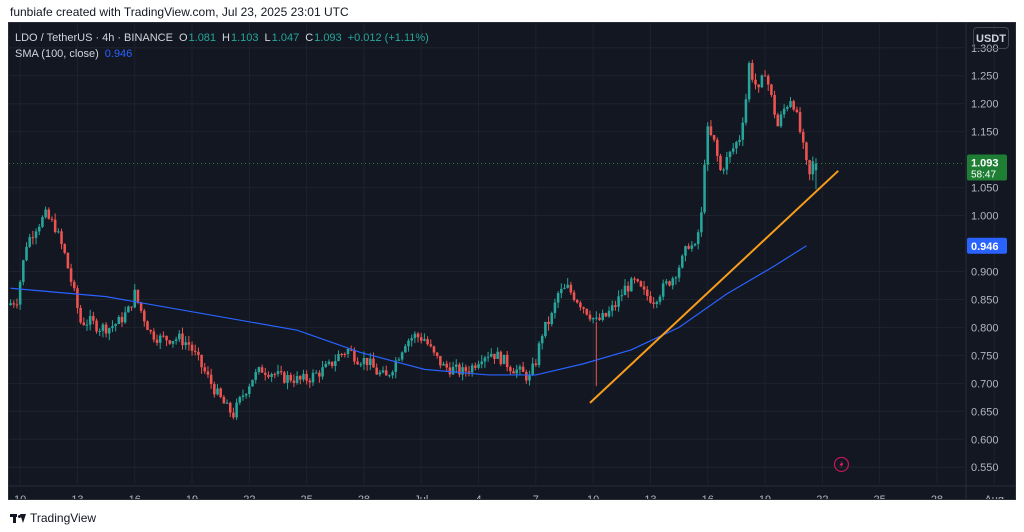 The height and width of the screenshot is (532, 1024). Describe the element at coordinates (54, 38) in the screenshot. I see `legend-symbol: LDO / TetherUS` at that location.